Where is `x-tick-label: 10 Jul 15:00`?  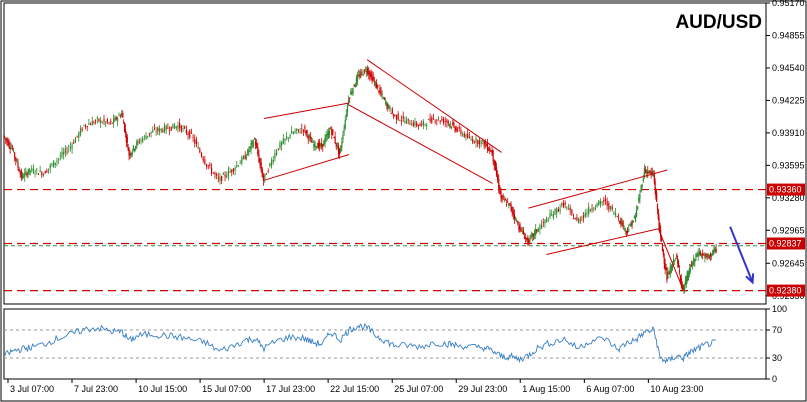 x-tick-label: 10 Jul 15:00 is located at coordinates (162, 389).